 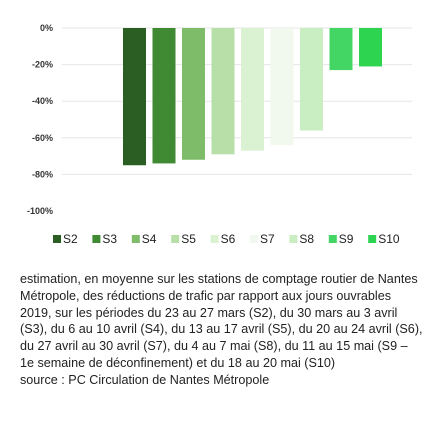 What do you see at coordinates (42, 101) in the screenshot?
I see `y-tick-label: -40%` at bounding box center [42, 101].